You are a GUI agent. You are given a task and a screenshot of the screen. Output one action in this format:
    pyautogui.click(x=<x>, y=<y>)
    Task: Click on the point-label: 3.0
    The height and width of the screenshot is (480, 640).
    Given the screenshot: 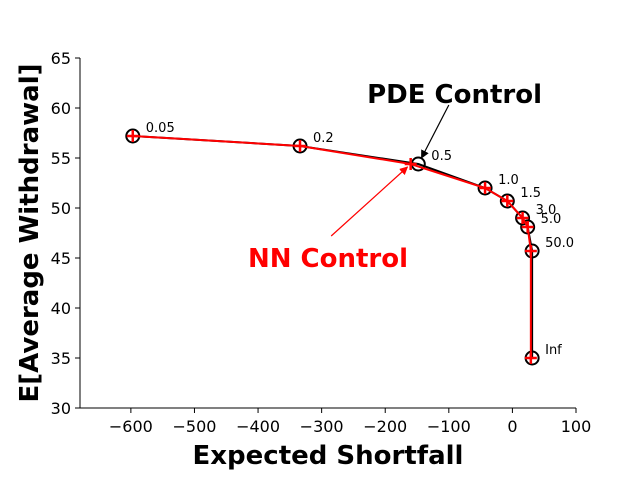 What is the action you would take?
    pyautogui.click(x=546, y=210)
    